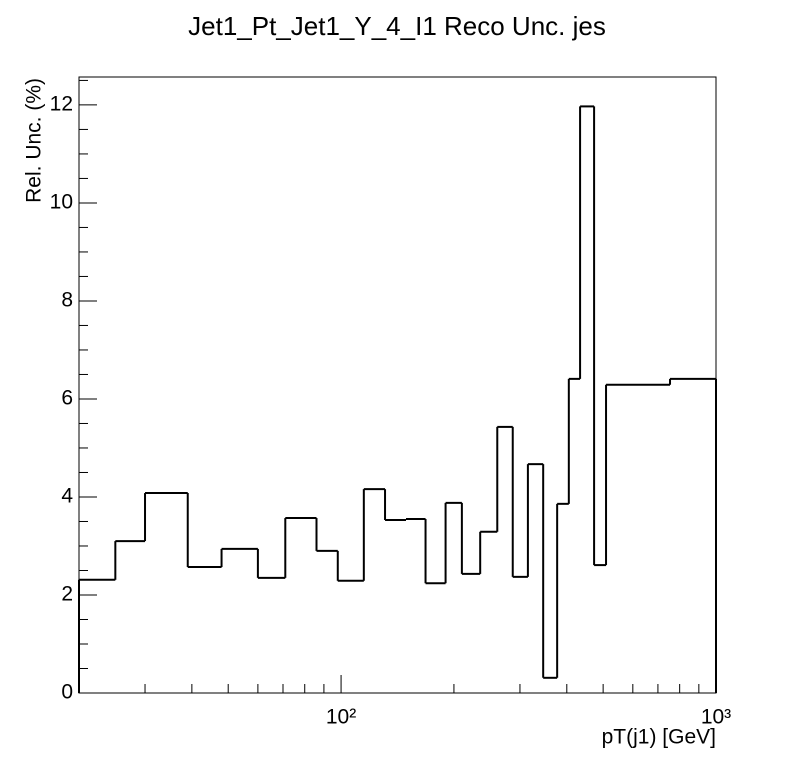  Describe the element at coordinates (341, 717) in the screenshot. I see `x-tick-label: 10²` at that location.